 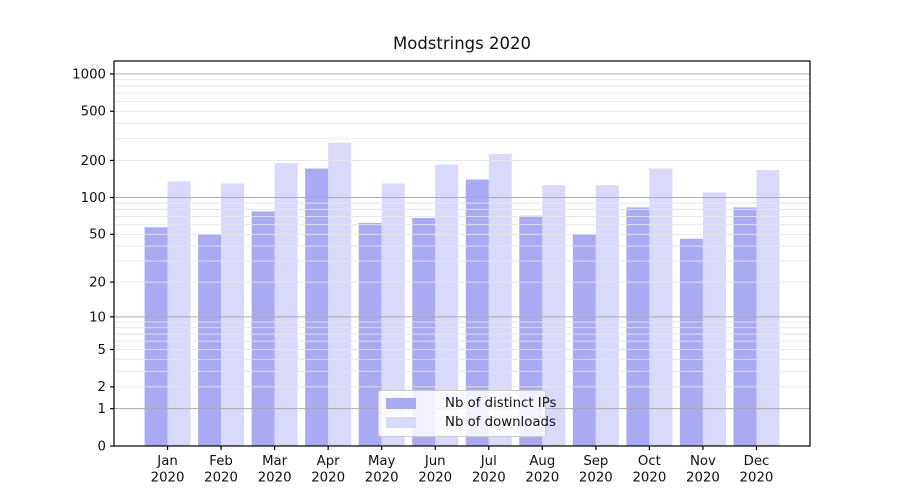 What do you see at coordinates (661, 307) in the screenshot?
I see `bar-downloads-oct` at bounding box center [661, 307].